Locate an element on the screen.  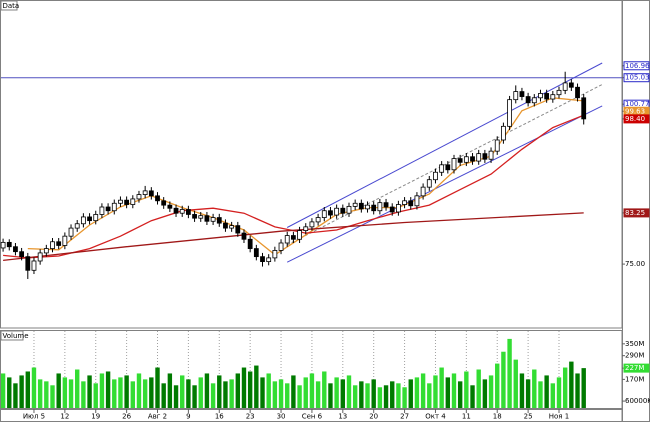
y-tick-label: 83.25 is located at coordinates (635, 213).